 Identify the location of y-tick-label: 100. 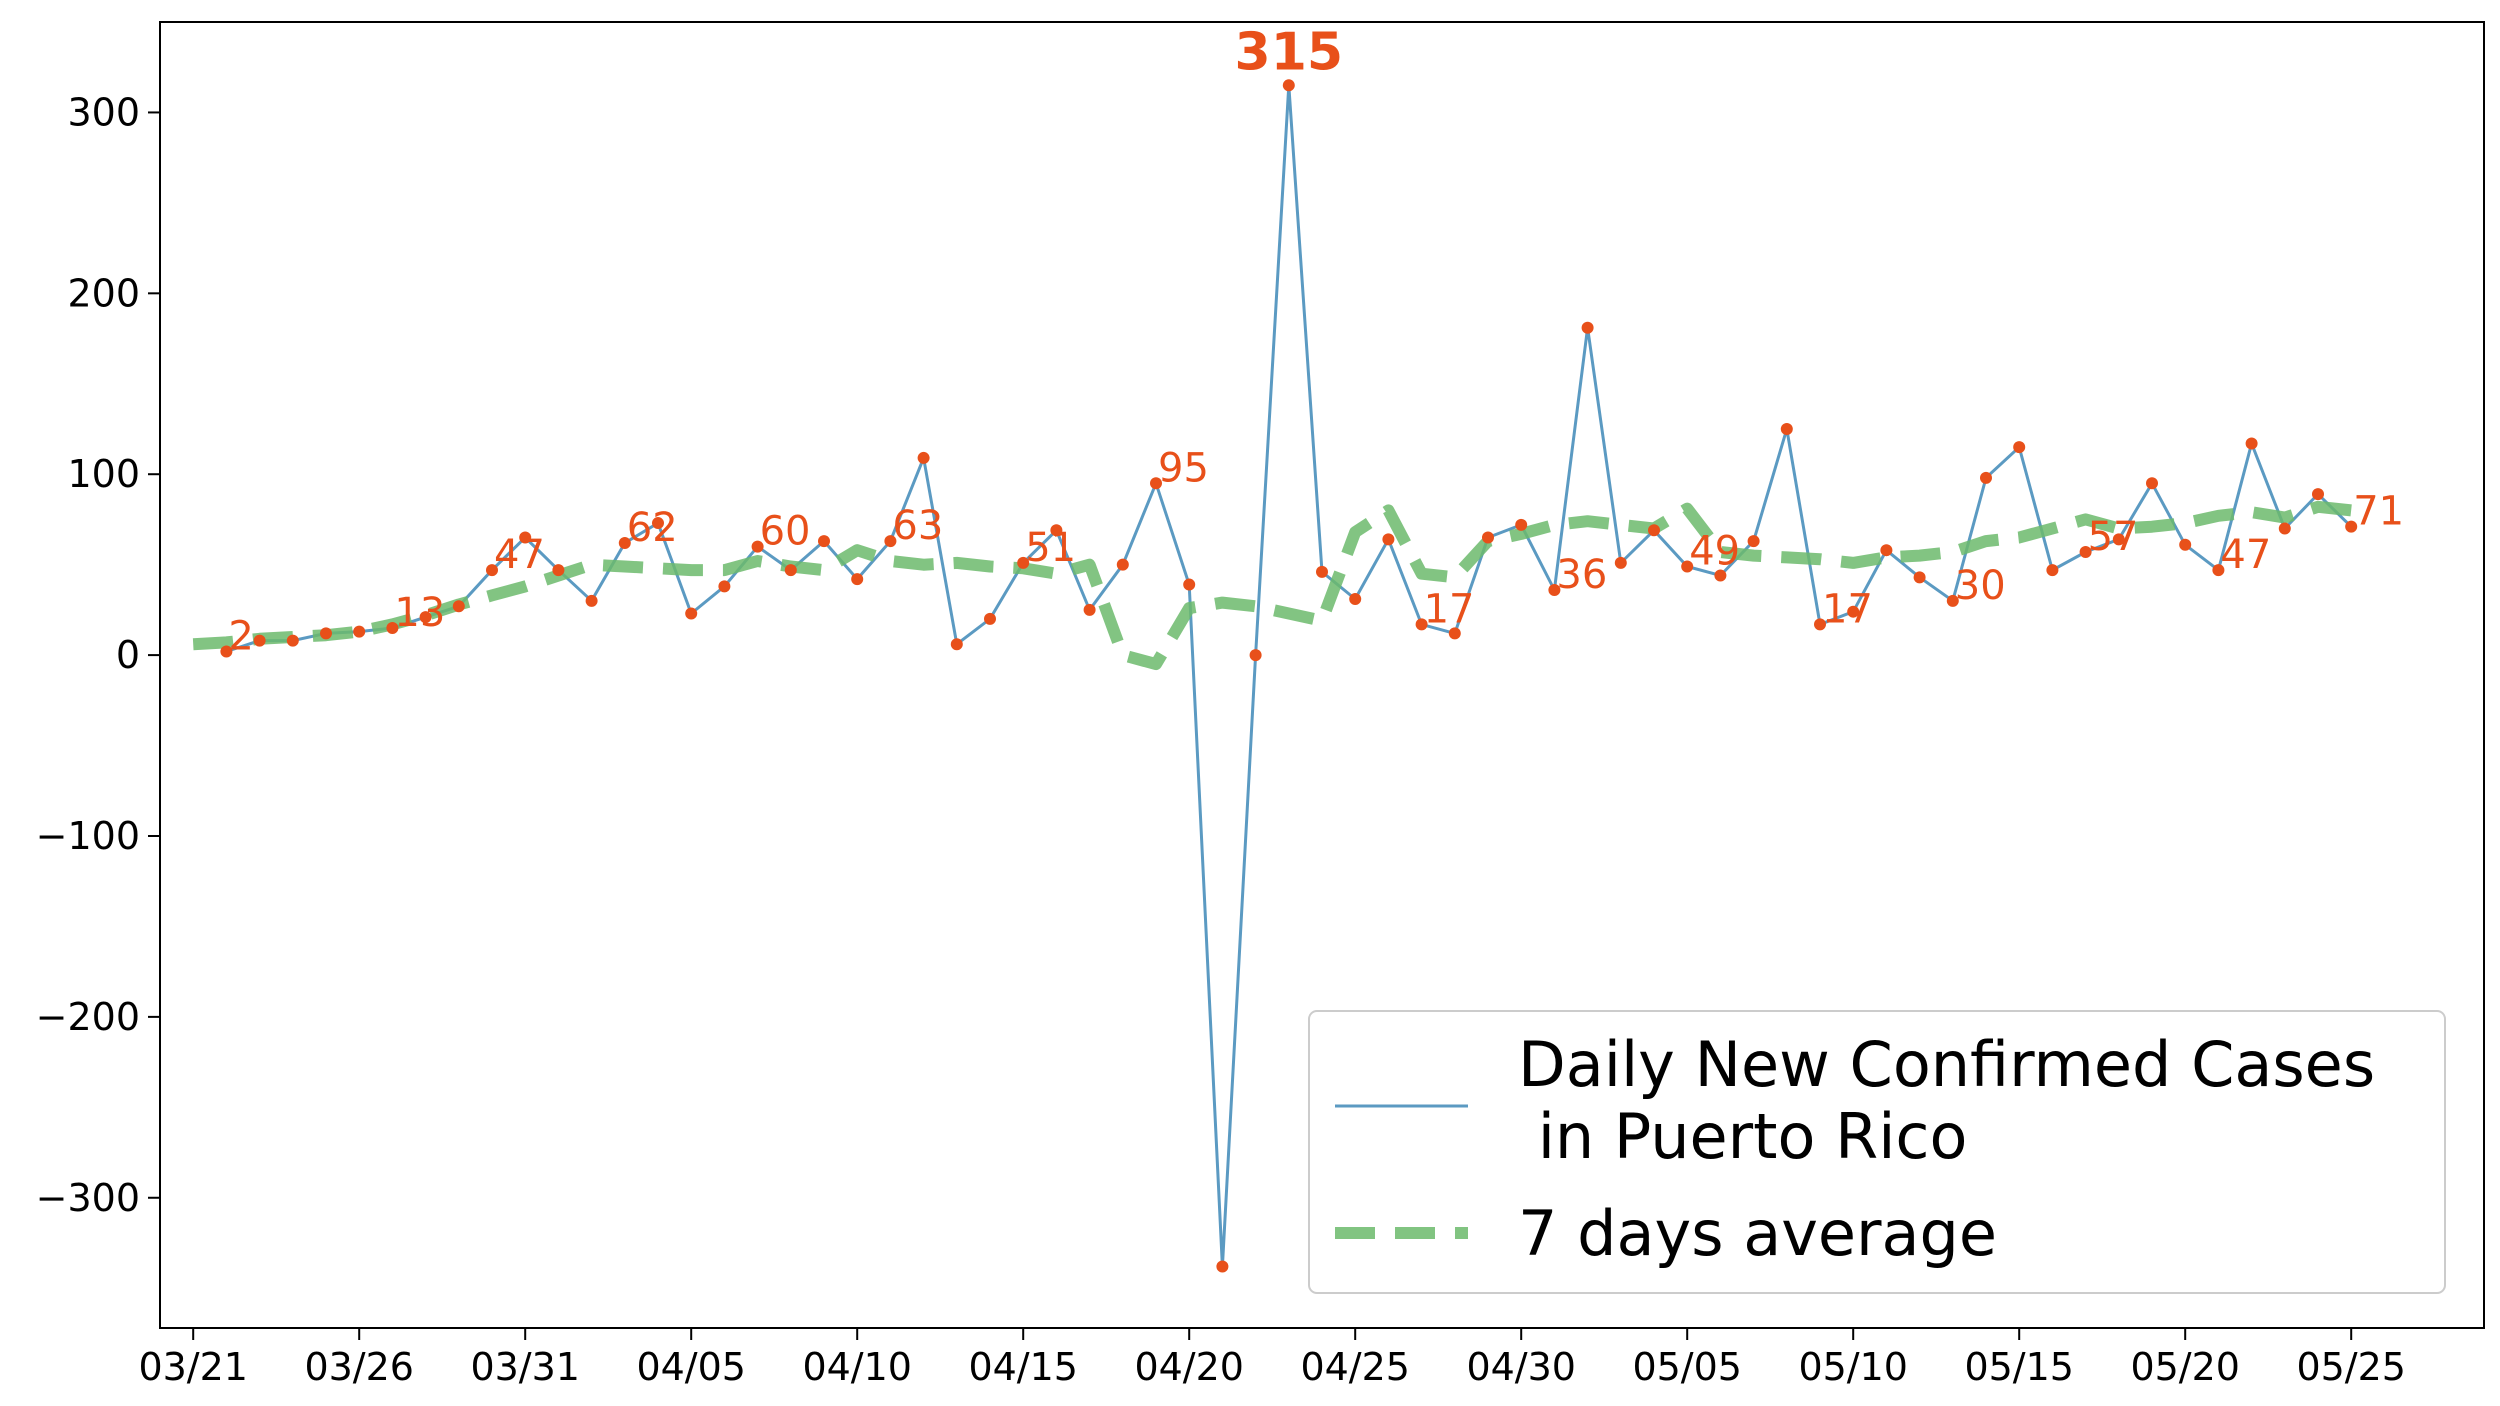
(103, 474).